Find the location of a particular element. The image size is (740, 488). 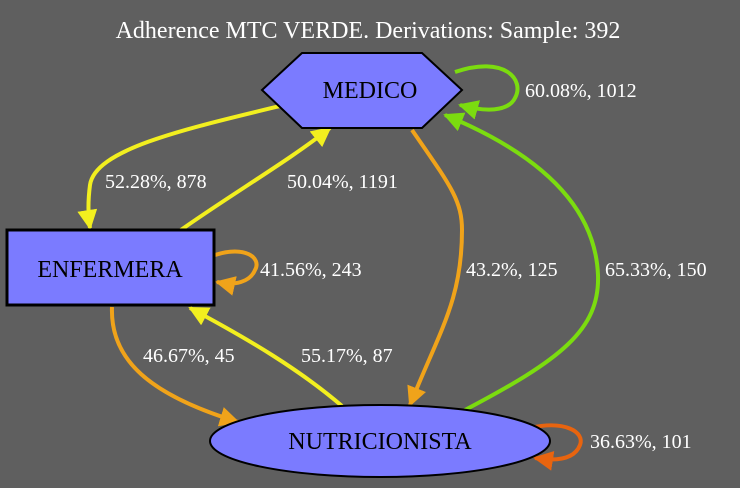

edge-enfermera-medico is located at coordinates (254, 180).